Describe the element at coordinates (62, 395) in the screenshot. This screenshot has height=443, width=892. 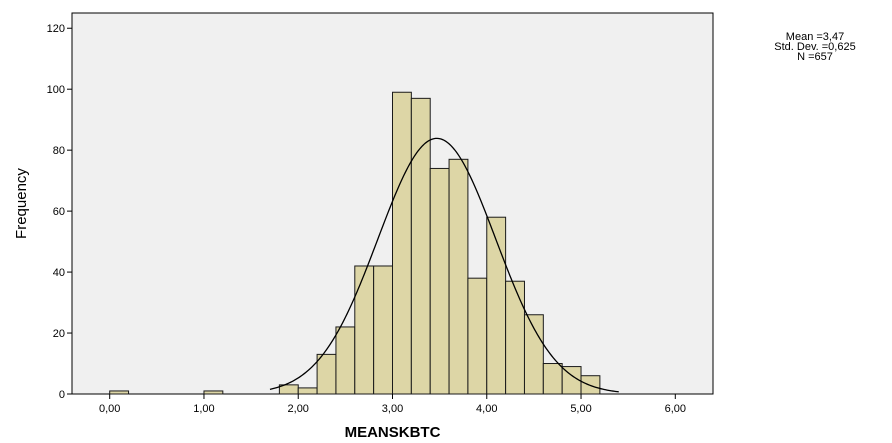
I see `y-tick-label: 0` at that location.